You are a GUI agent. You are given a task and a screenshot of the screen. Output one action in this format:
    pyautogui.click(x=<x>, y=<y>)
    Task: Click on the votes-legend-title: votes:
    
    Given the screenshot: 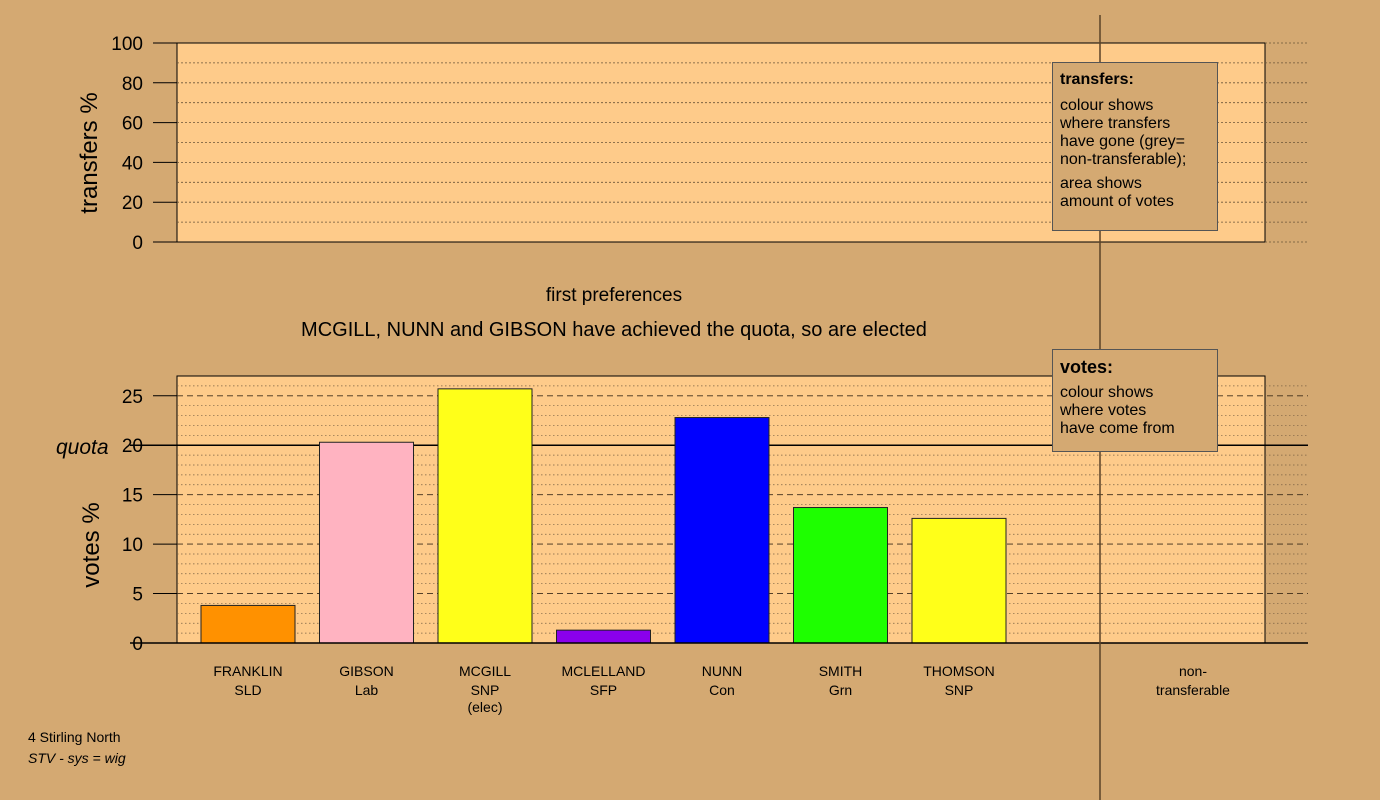 What is the action you would take?
    pyautogui.click(x=1087, y=367)
    